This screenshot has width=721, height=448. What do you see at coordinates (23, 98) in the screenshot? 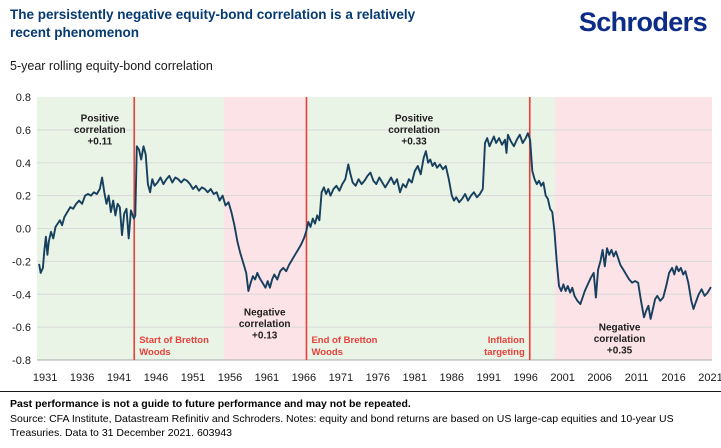
I see `y-tick-label: 0.8` at bounding box center [23, 98].